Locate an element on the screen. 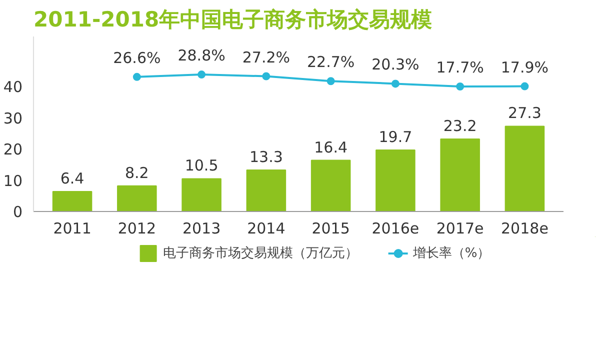 This screenshot has width=605, height=344. data-label: 27.3 is located at coordinates (525, 113).